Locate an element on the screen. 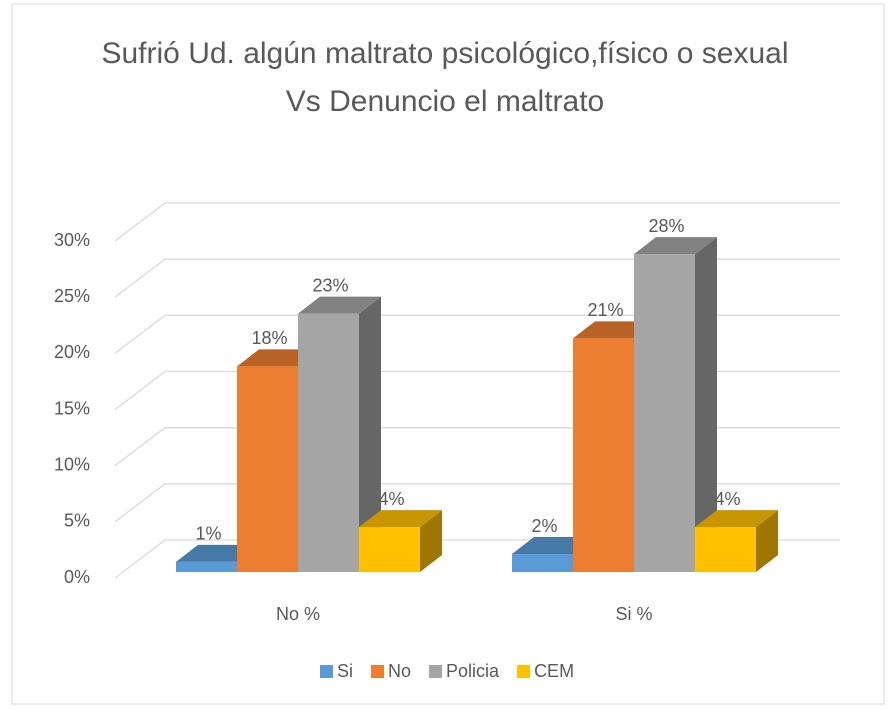 The width and height of the screenshot is (890, 709). legend-label: CEM is located at coordinates (554, 671).